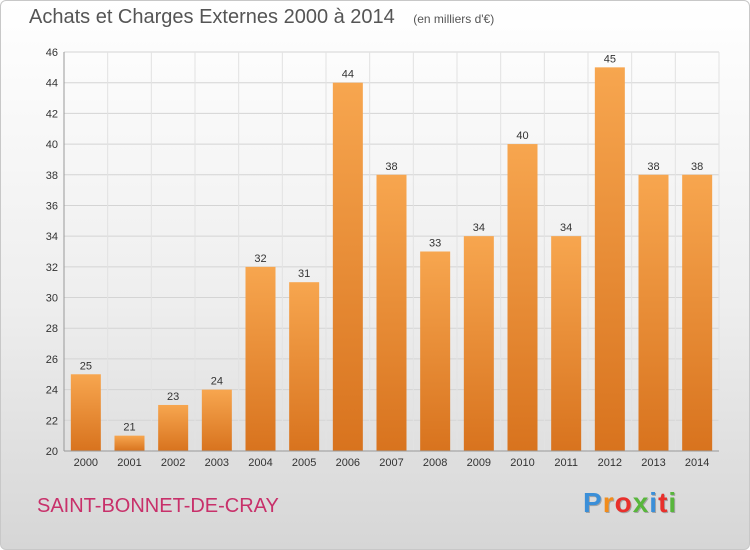  I want to click on value-label-2009: 34, so click(479, 228).